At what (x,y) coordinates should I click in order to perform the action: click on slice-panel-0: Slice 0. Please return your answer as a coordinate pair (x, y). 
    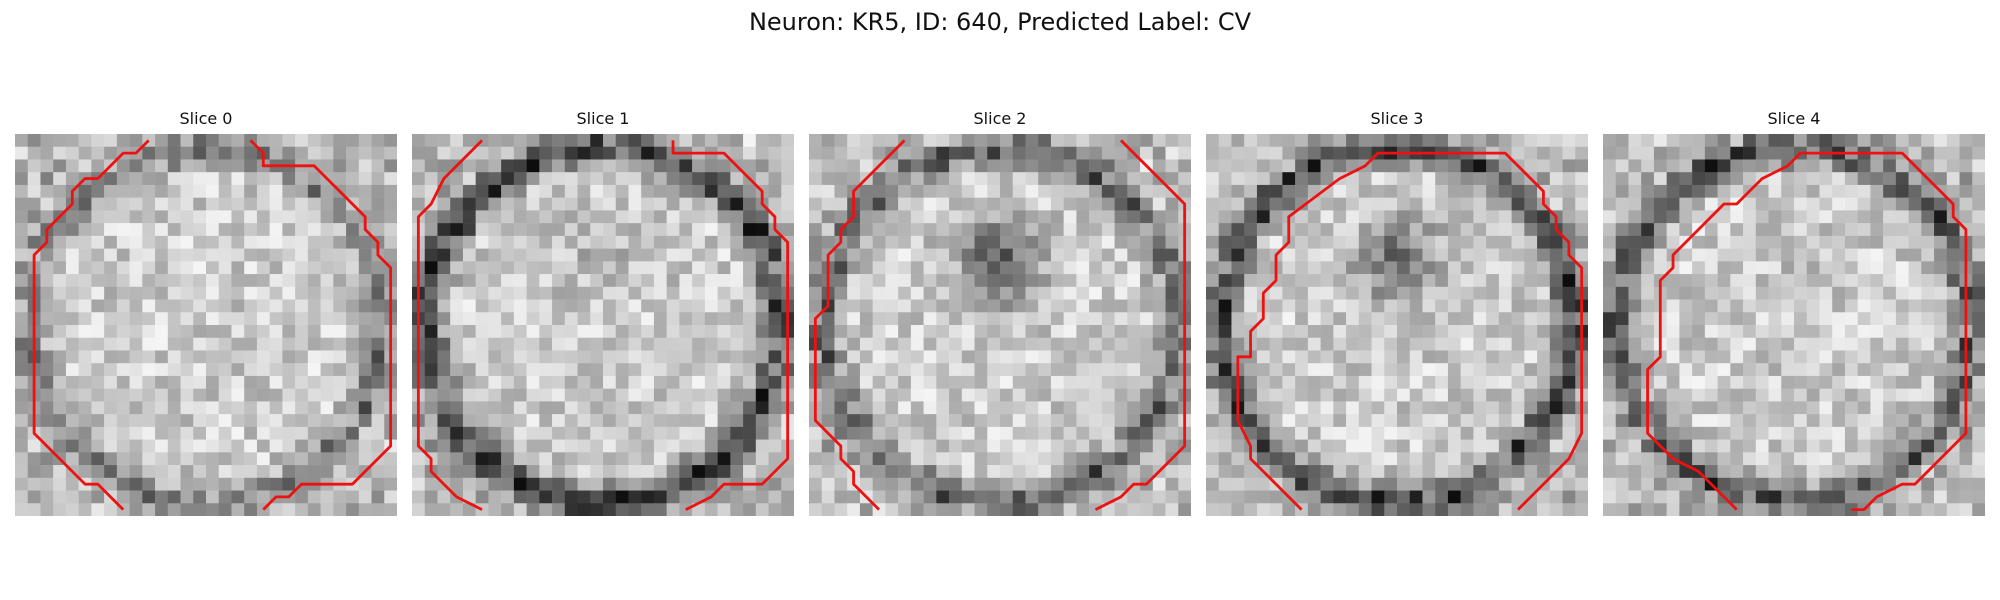
    Looking at the image, I should click on (206, 312).